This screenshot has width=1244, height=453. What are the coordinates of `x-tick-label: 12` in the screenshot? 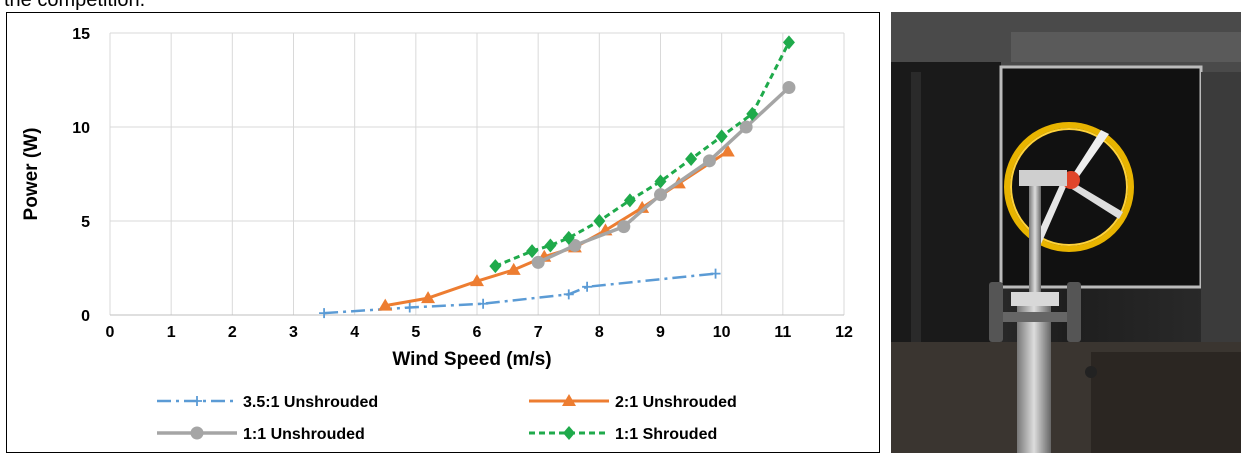 It's located at (844, 332).